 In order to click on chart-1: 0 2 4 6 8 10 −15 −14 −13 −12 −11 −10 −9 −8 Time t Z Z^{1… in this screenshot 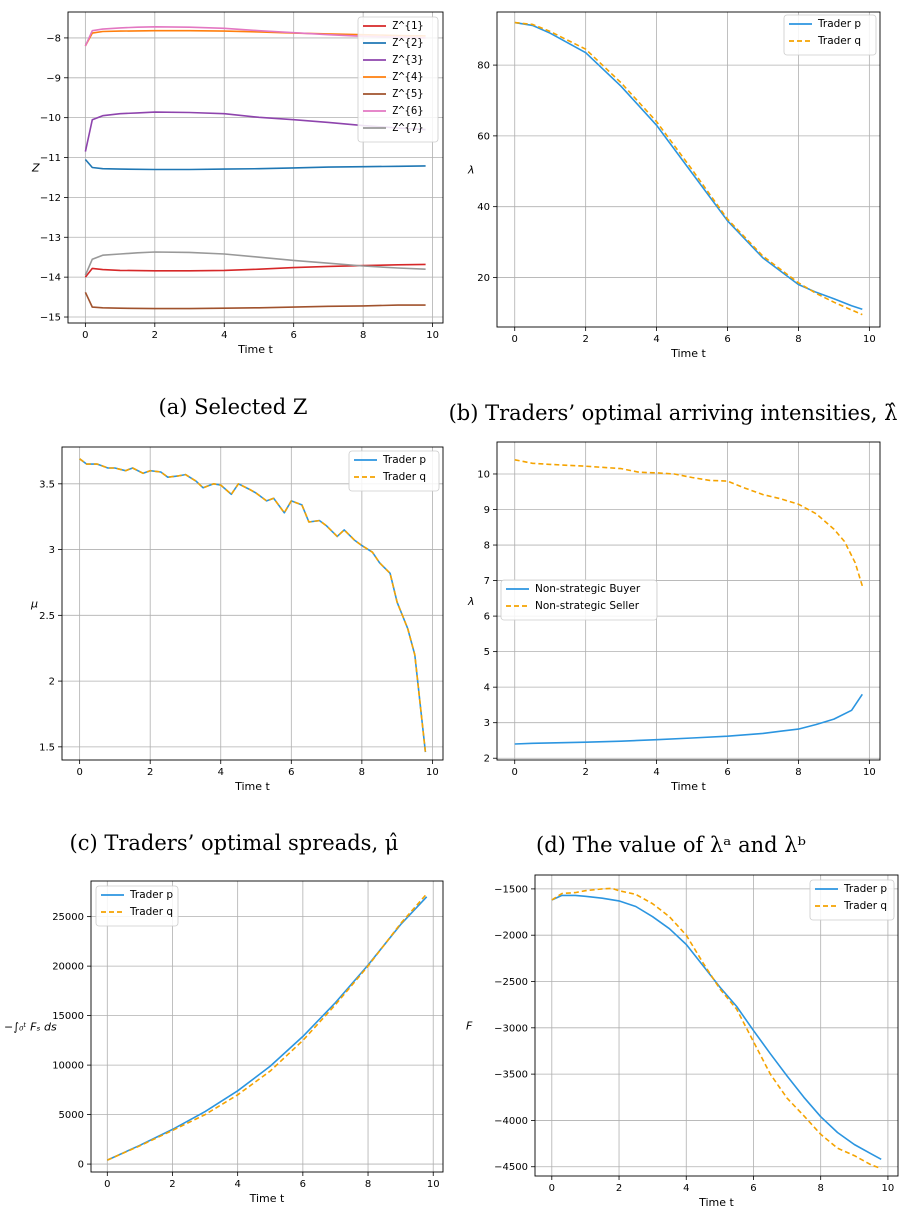, I will do `click(237, 183)`.